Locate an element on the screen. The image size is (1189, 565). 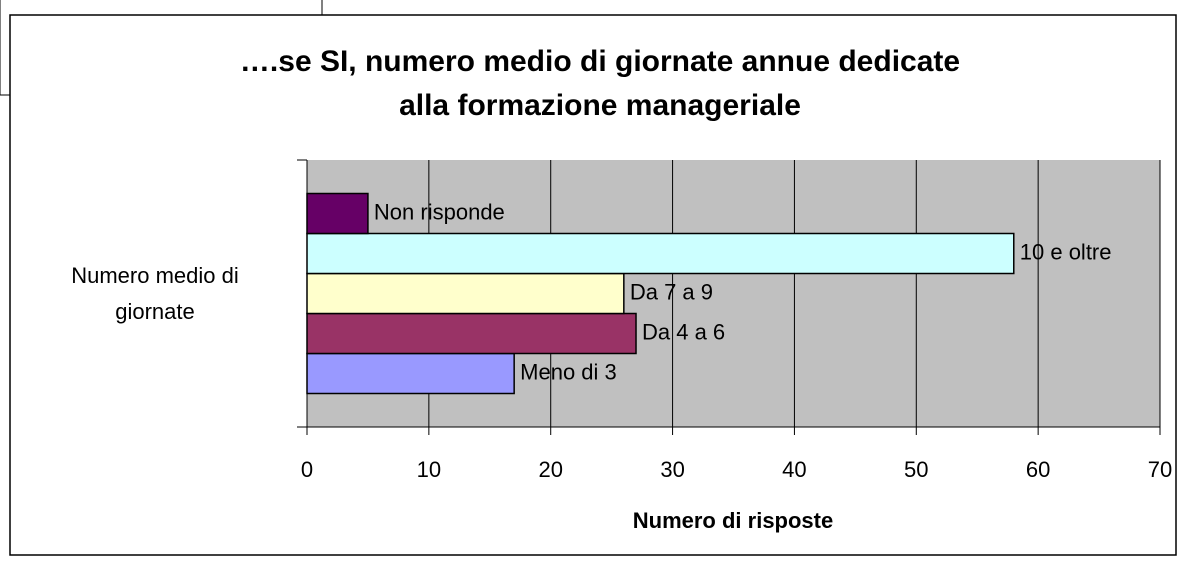
data-label: Non risponde is located at coordinates (439, 211).